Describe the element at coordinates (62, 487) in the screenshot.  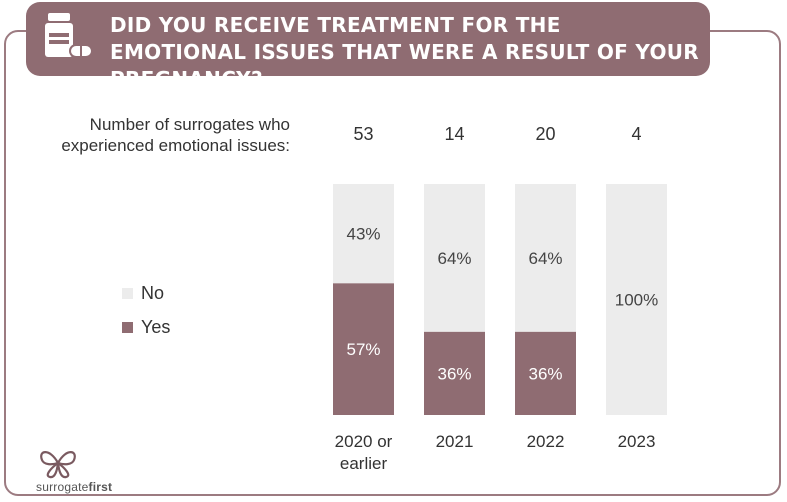
I see `brand-name-part1: surrogate` at that location.